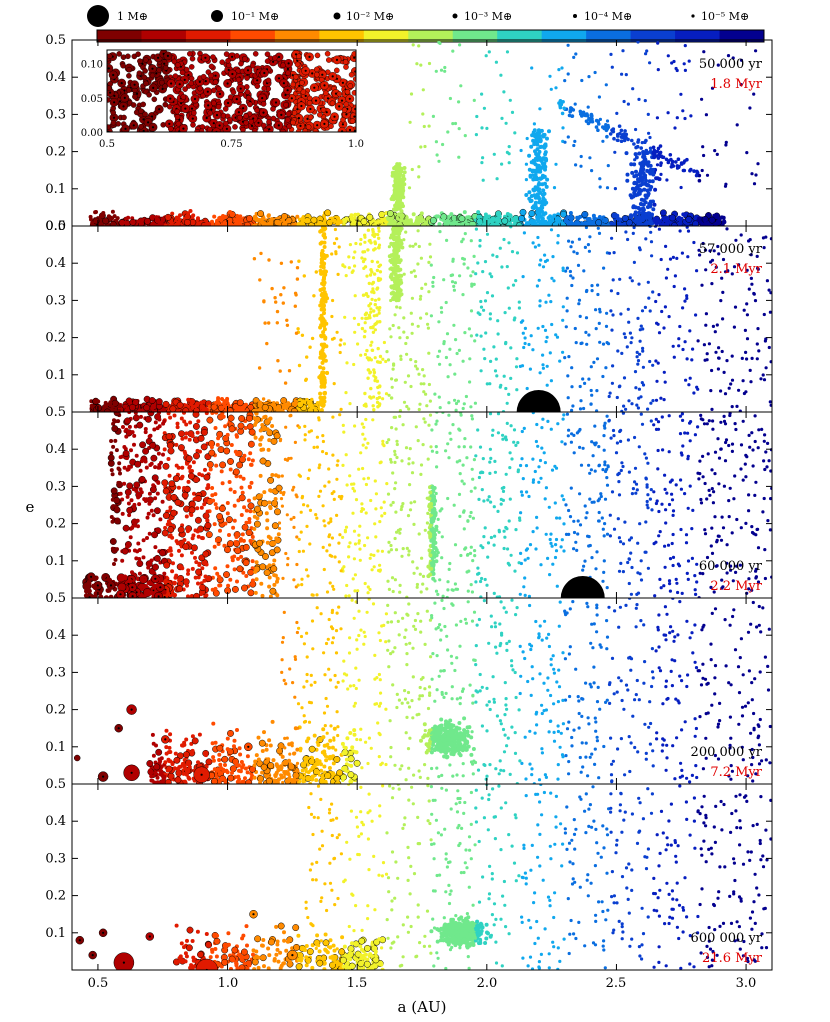 The width and height of the screenshot is (830, 1022). Describe the element at coordinates (55, 226) in the screenshot. I see `y-tick-label: 0.5` at that location.